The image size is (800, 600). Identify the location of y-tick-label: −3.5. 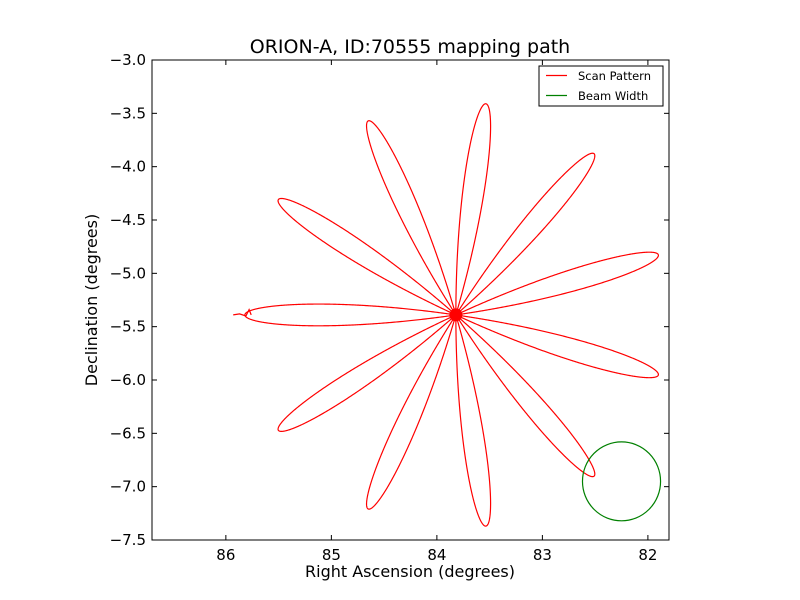
(128, 113).